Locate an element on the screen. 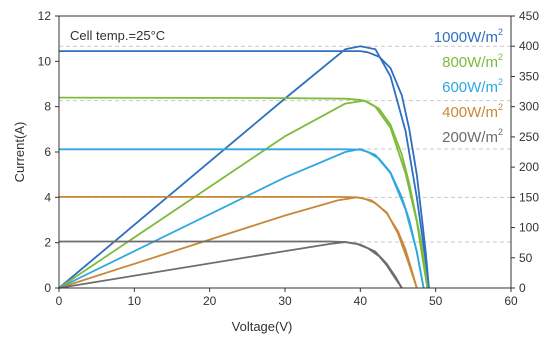 Image resolution: width=553 pixels, height=337 pixels. x-tick-label: 40 is located at coordinates (361, 301).